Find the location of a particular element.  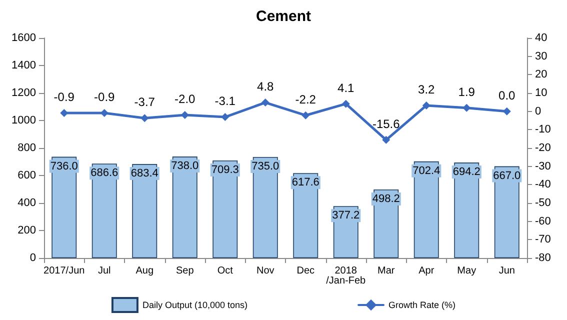

x-tick-label: Dec is located at coordinates (305, 271).